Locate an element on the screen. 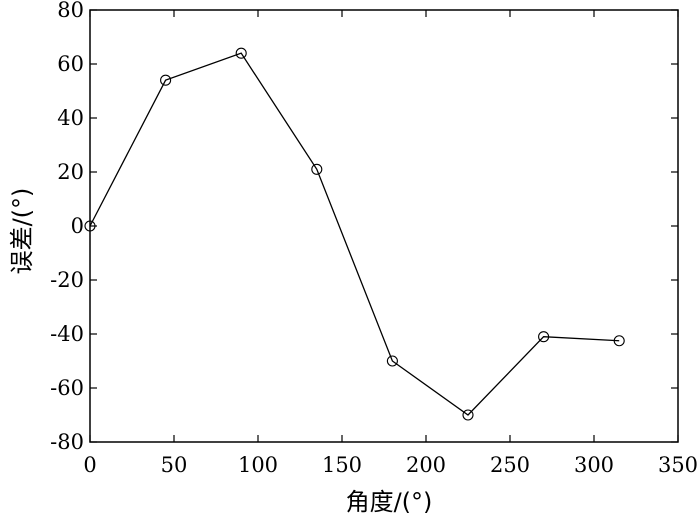  y-tick-label: 40 is located at coordinates (70, 118).